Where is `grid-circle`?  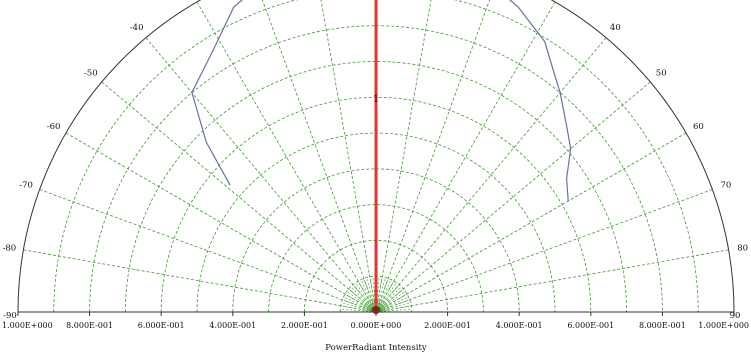 grid-circle is located at coordinates (376, 258).